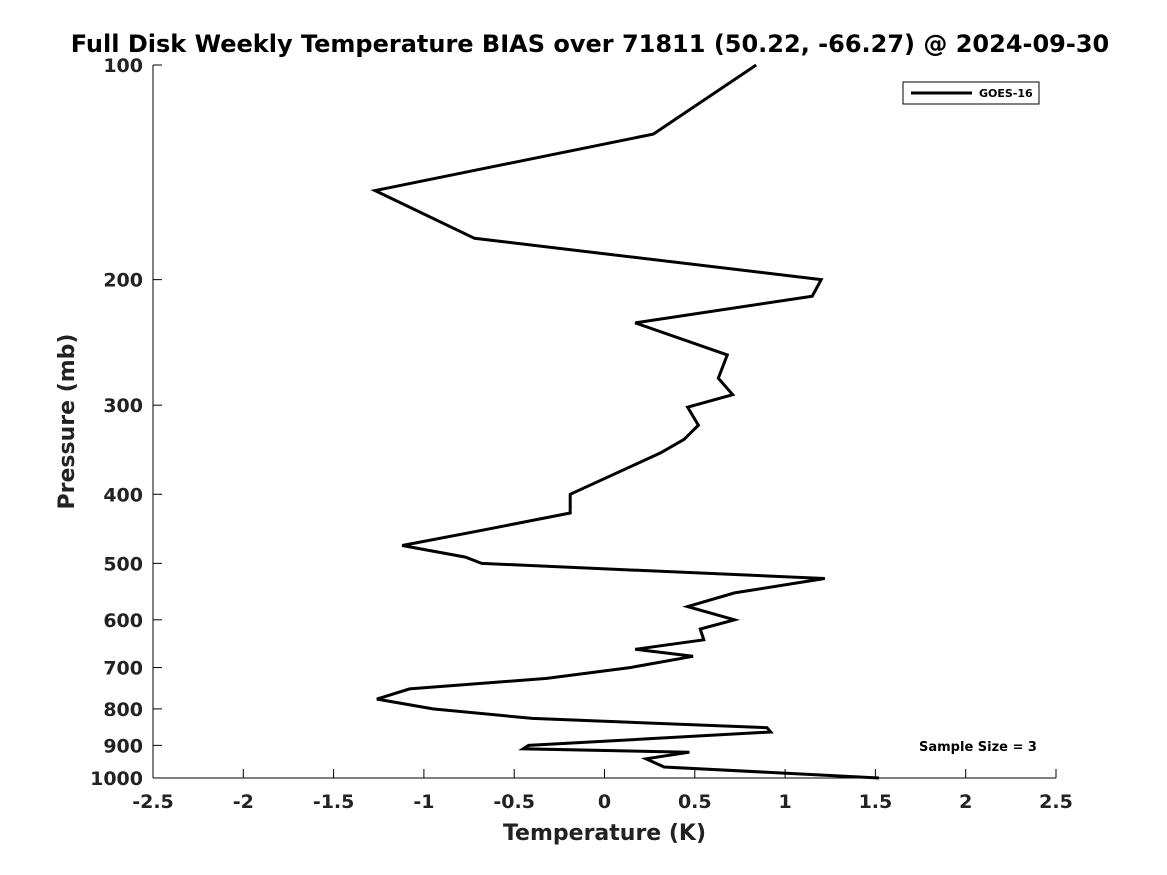 This screenshot has width=1167, height=875. I want to click on y-tick-label: 900, so click(123, 746).